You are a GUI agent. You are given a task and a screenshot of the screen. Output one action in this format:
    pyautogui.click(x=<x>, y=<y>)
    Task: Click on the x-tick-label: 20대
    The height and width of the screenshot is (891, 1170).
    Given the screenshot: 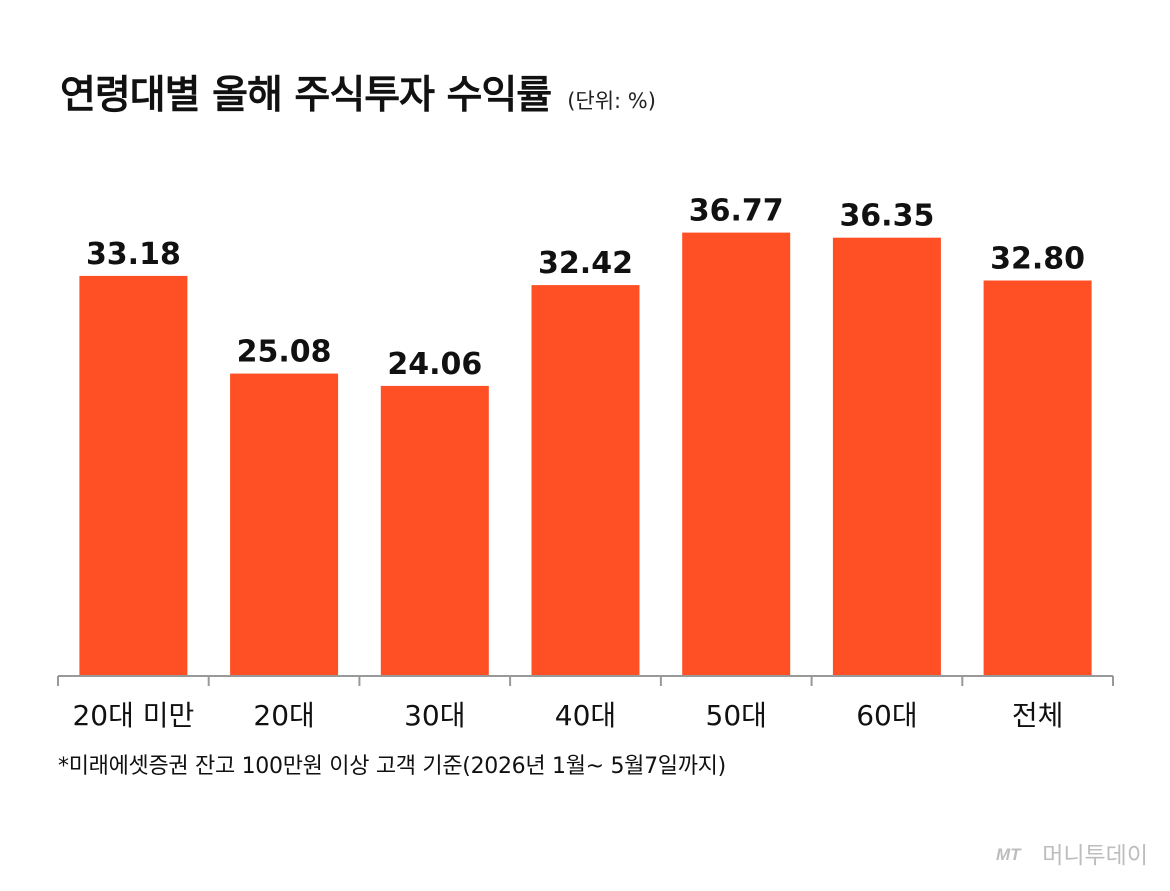 What is the action you would take?
    pyautogui.click(x=283, y=715)
    